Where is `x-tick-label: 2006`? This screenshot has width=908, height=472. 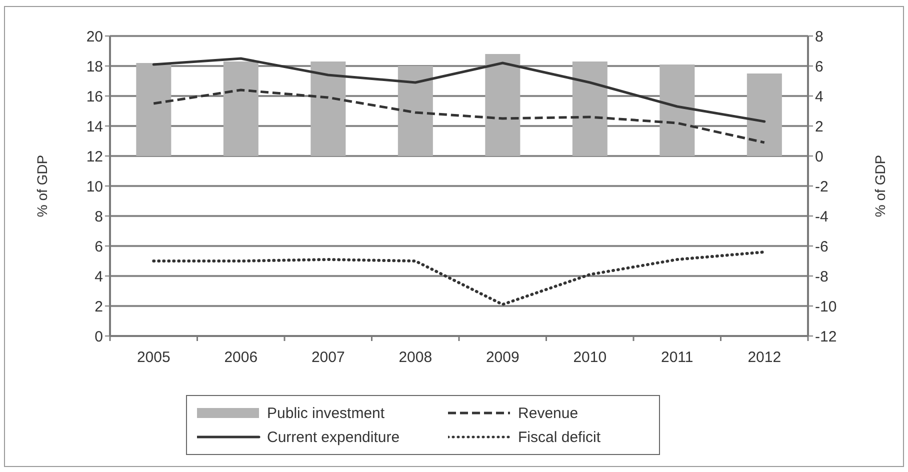 x-tick-label: 2006 is located at coordinates (241, 357).